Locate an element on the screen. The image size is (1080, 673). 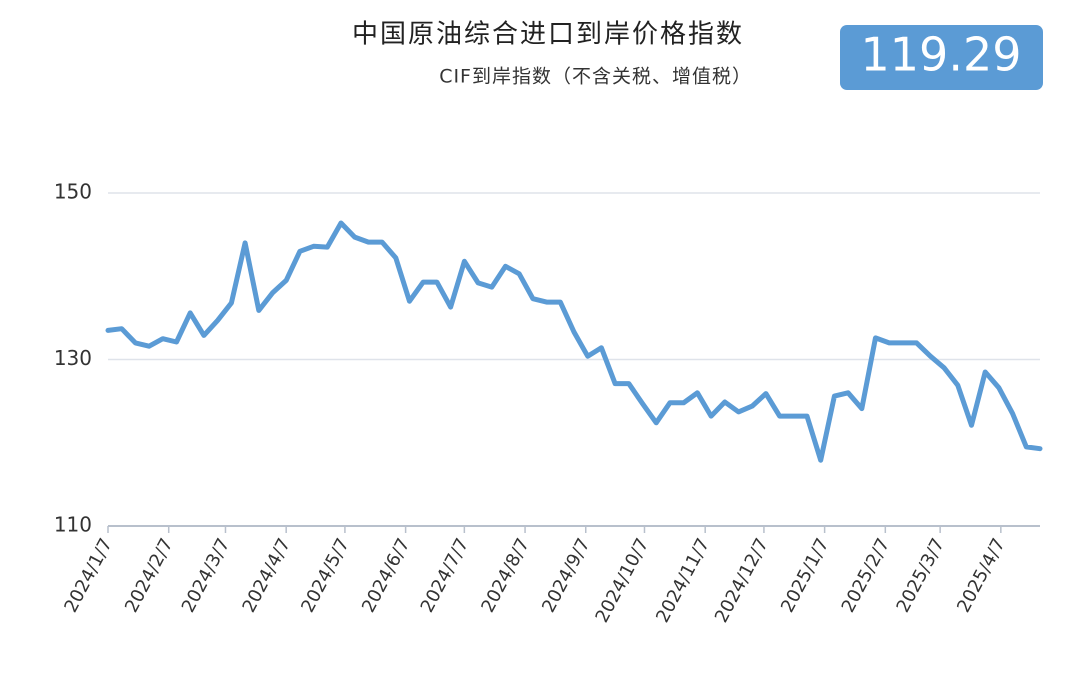
y-tick-label: 150 is located at coordinates (73, 192).